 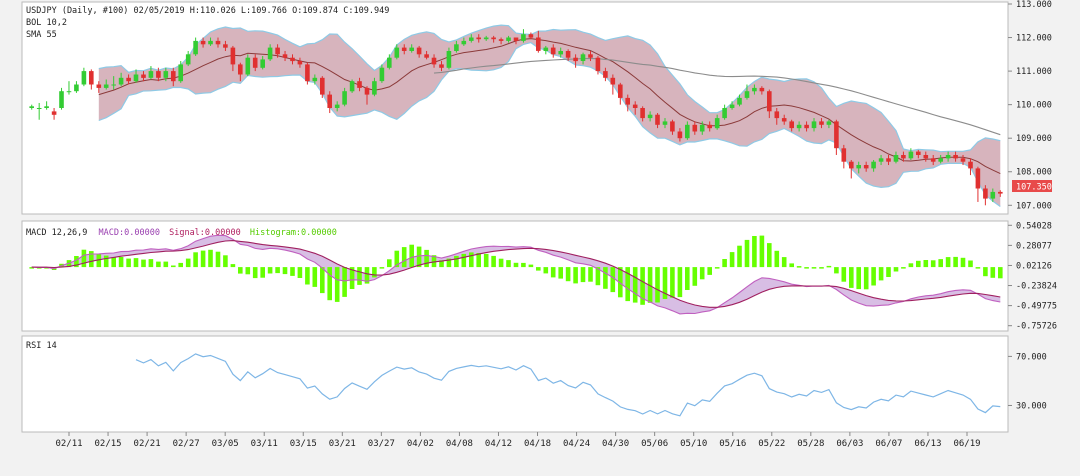 What do you see at coordinates (927, 444) in the screenshot?
I see `date-axis-label: 06/13` at bounding box center [927, 444].